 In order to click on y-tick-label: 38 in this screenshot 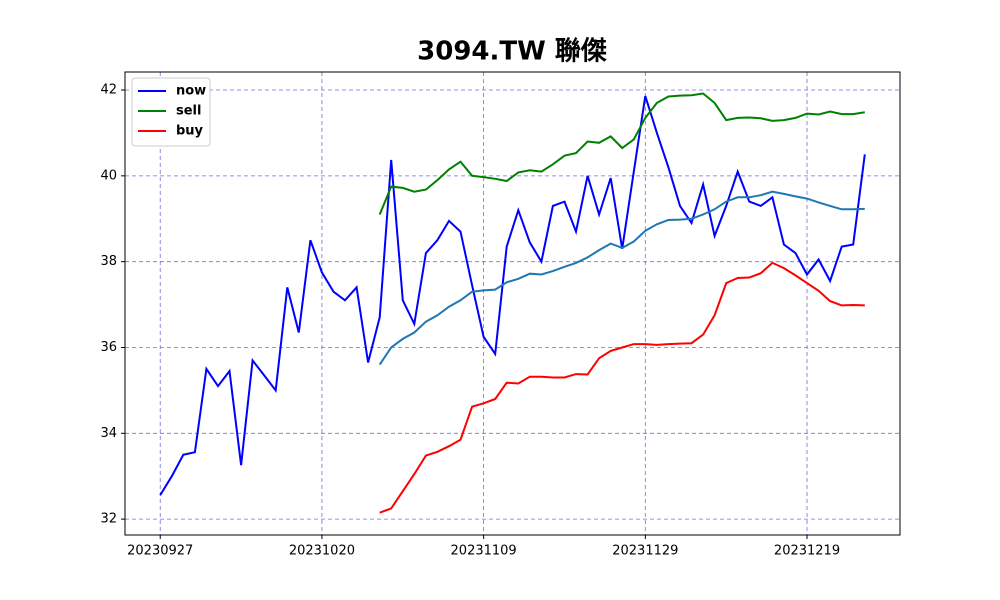, I will do `click(108, 261)`.